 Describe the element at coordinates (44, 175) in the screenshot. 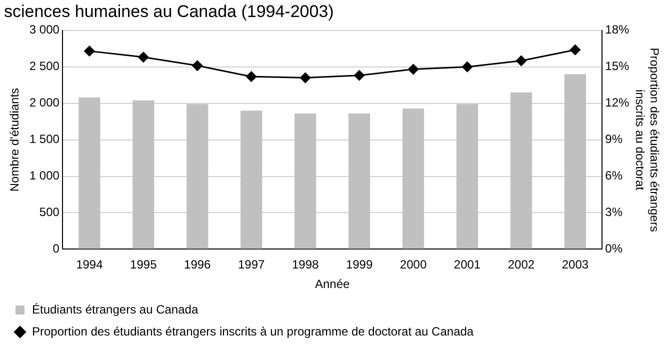

I see `y-tick-label: 1 000` at that location.